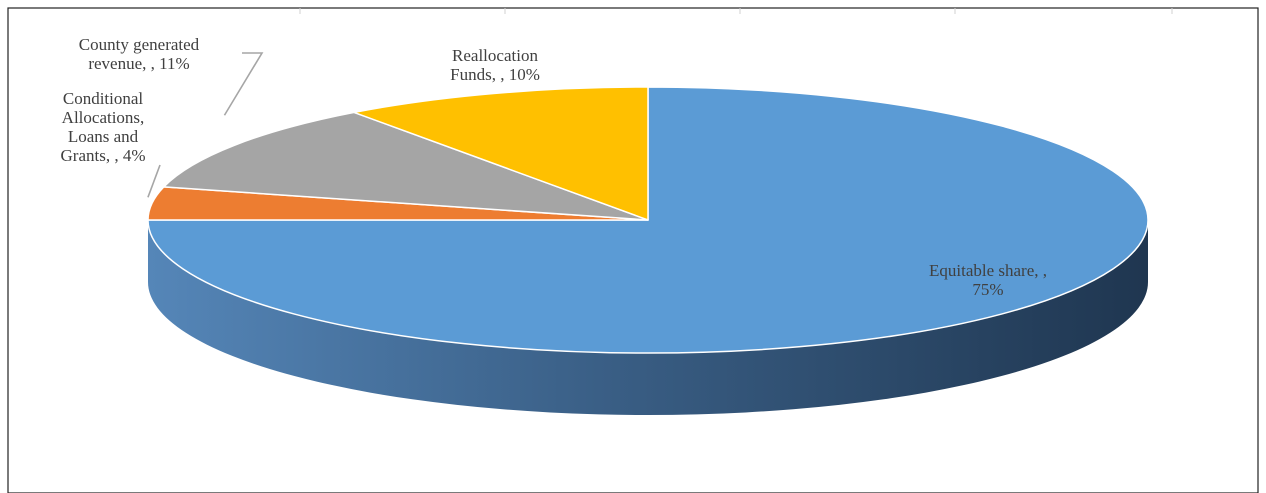  Describe the element at coordinates (495, 65) in the screenshot. I see `data-label-reallocation-funds: Reallocation Funds, , 10%` at that location.